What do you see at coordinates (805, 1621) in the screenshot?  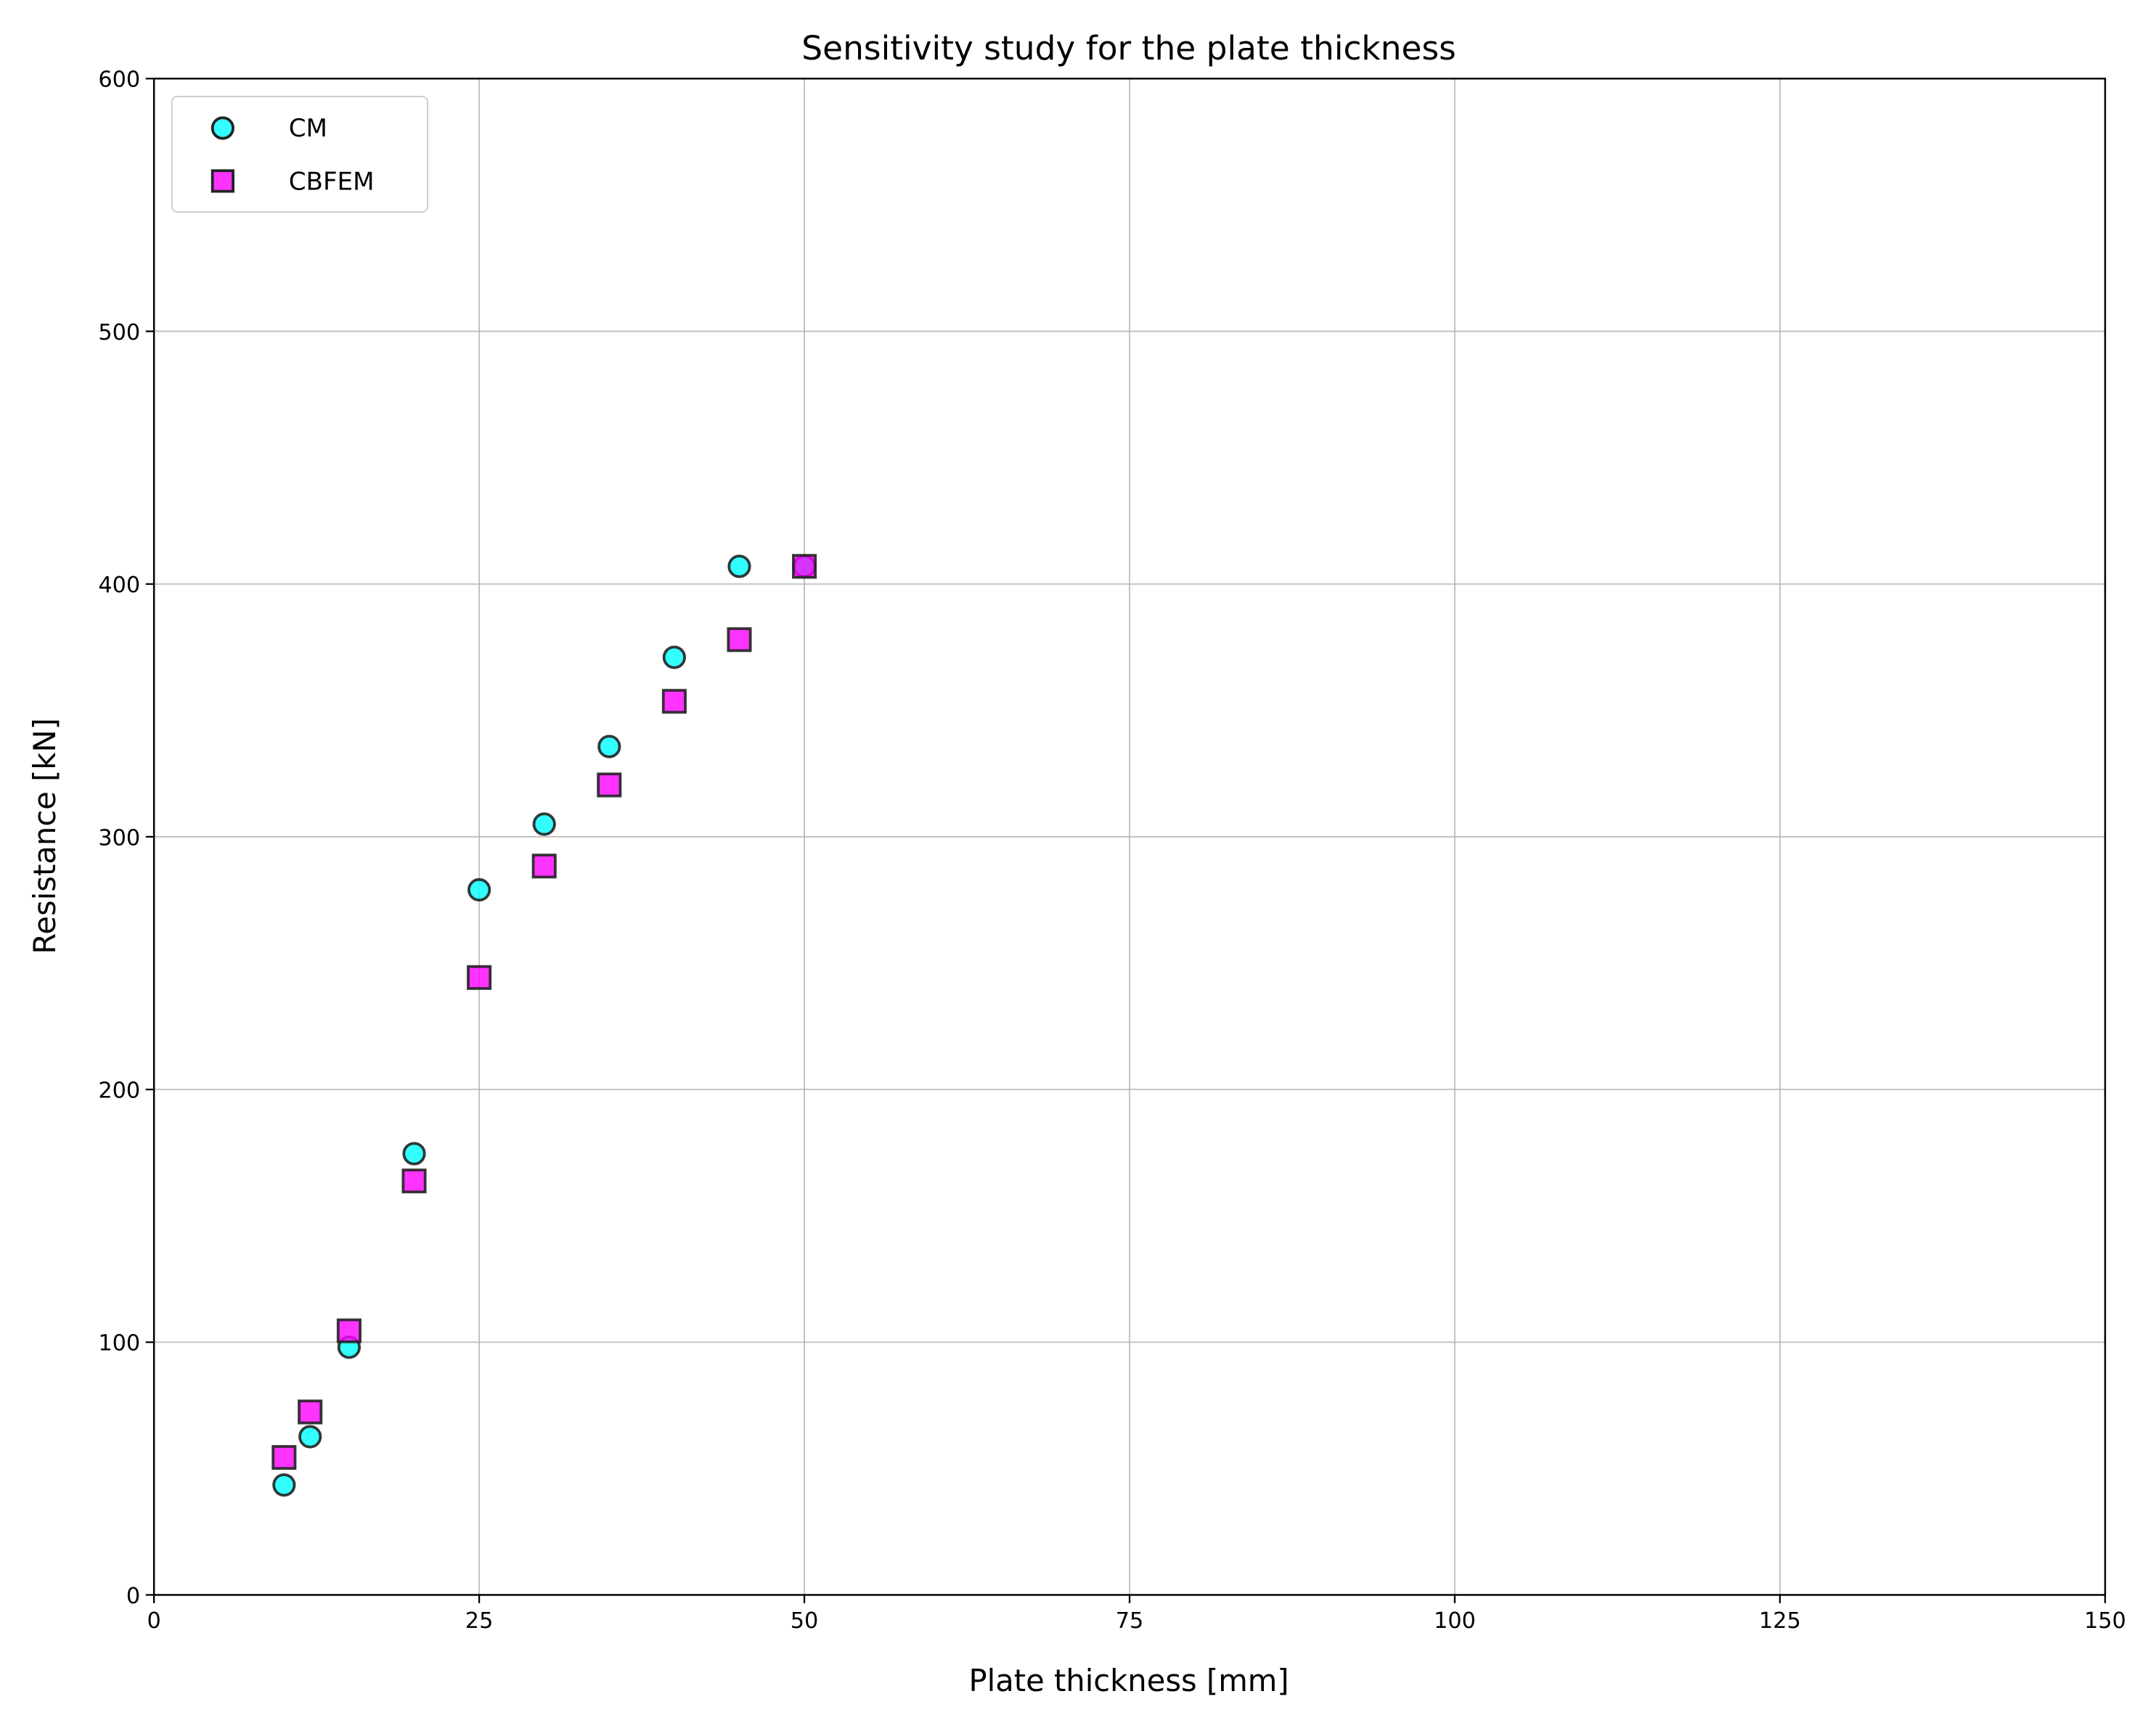 I see `x-tick-label: 50` at bounding box center [805, 1621].